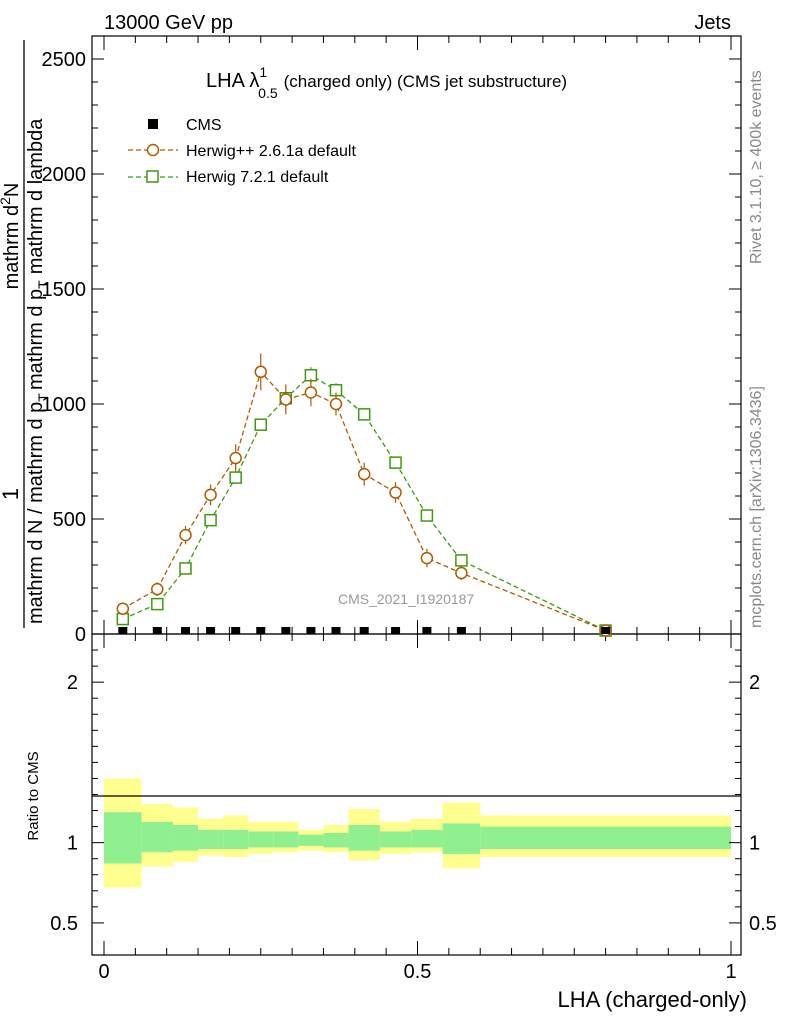  I want to click on ylabel-denominator: mathrm d N / mathrm d pT, so click(38, 508).